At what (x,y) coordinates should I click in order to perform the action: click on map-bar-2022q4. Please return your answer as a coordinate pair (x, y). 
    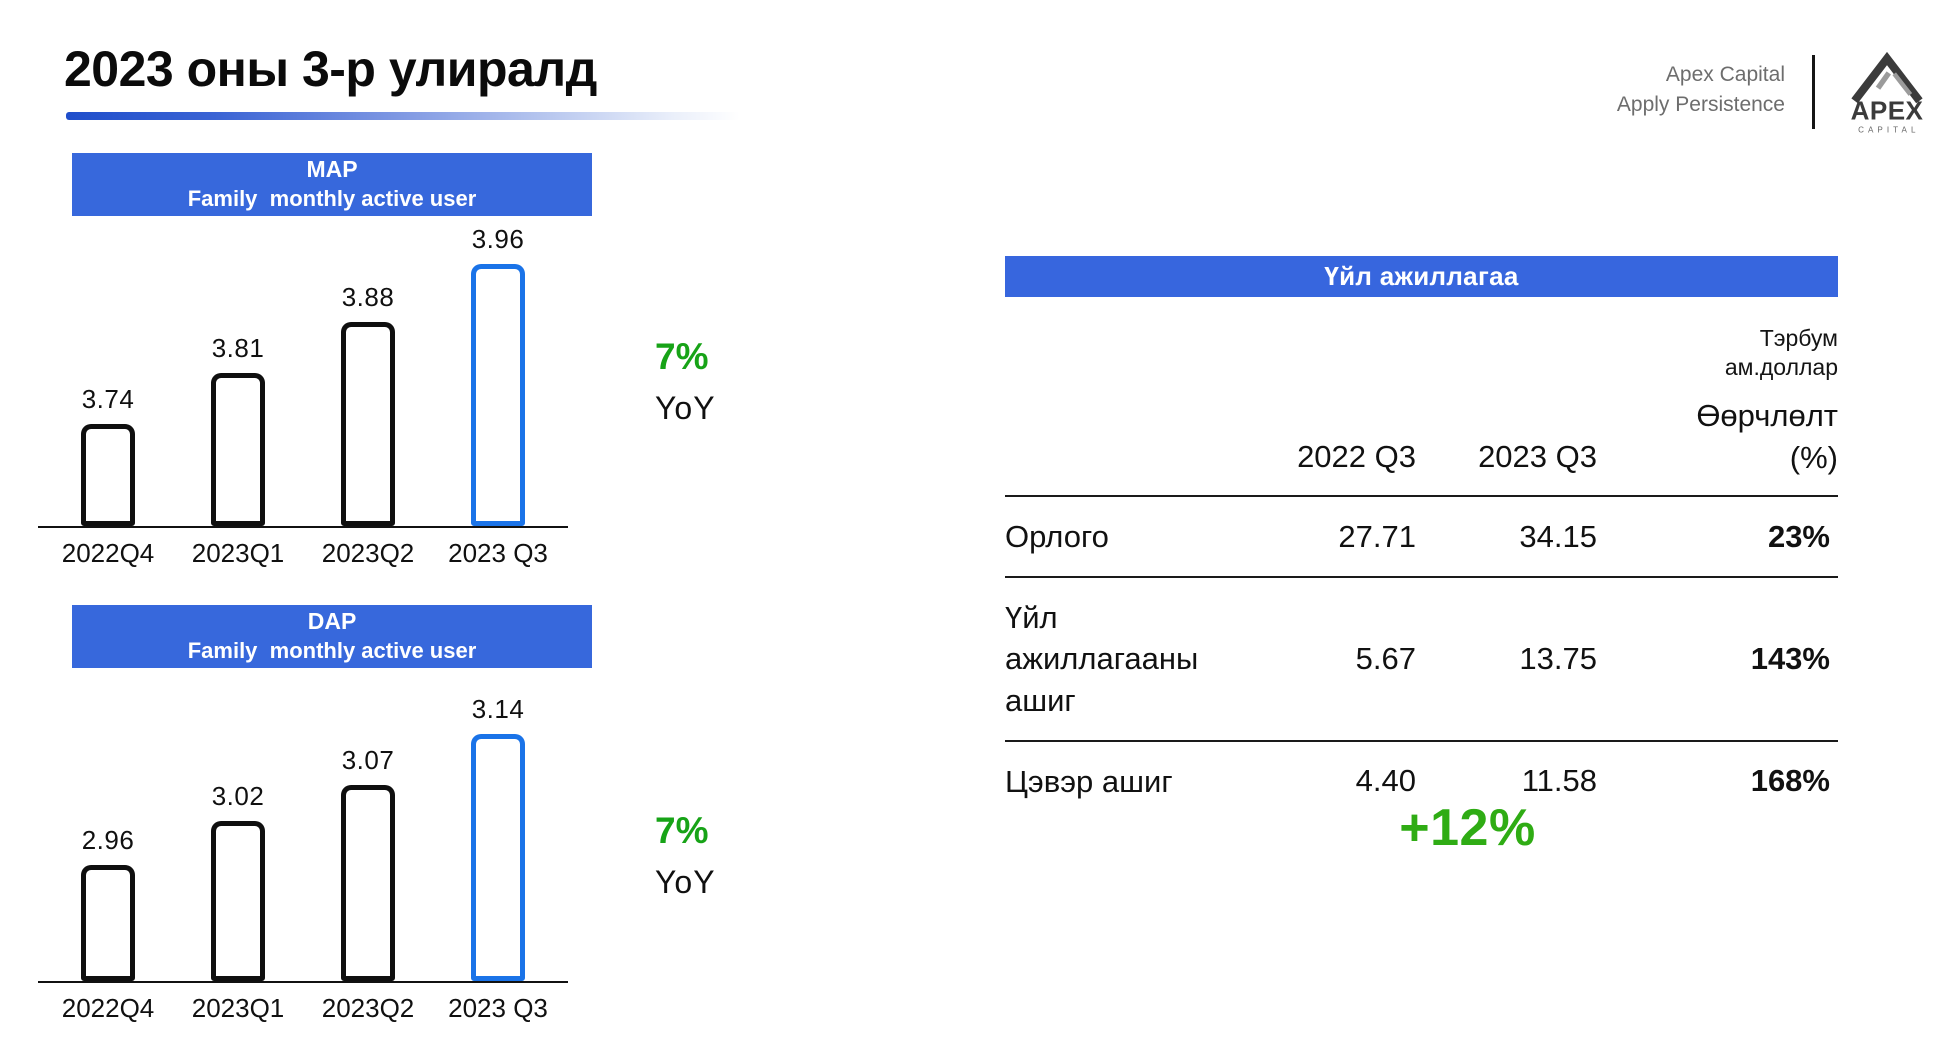
    Looking at the image, I should click on (108, 475).